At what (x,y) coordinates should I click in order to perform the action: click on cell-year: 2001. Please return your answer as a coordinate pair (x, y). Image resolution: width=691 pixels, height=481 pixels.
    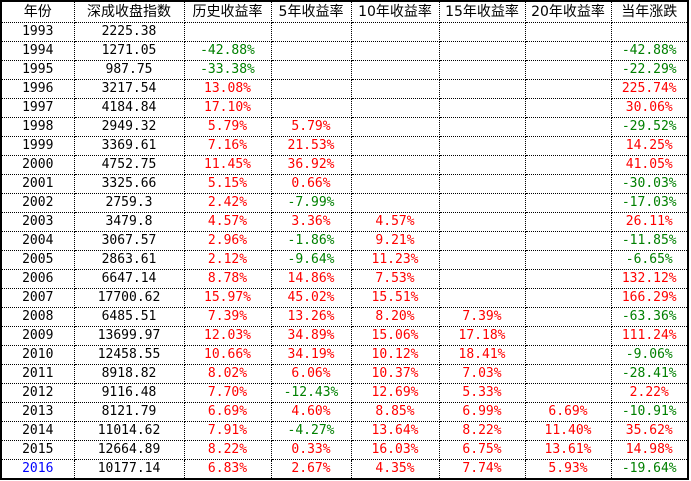
    Looking at the image, I should click on (37, 184).